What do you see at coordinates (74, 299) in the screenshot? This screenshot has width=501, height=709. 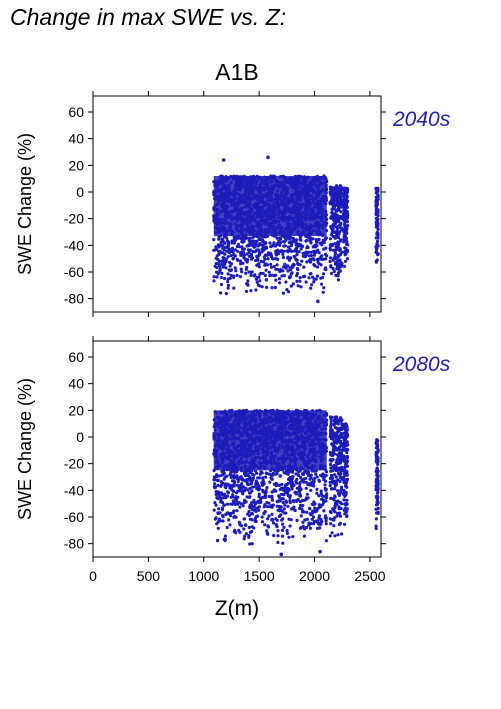 I see `y-tick-label: -80` at bounding box center [74, 299].